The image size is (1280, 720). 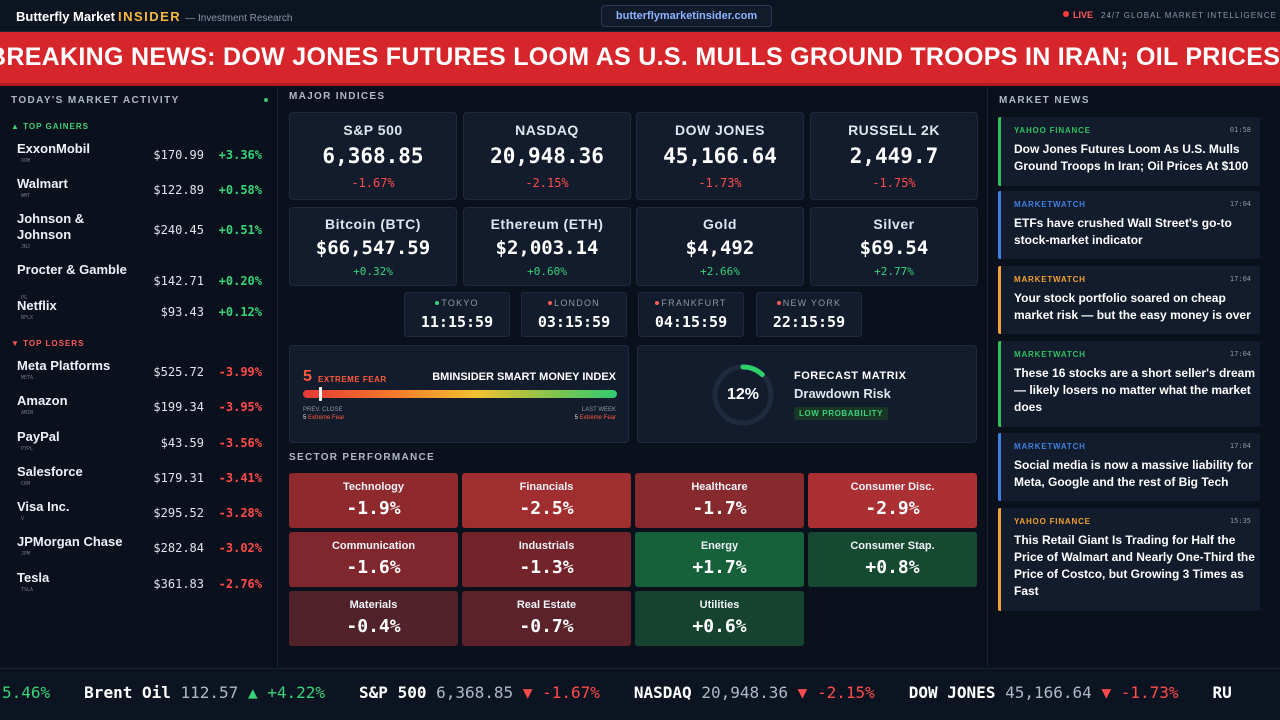 What do you see at coordinates (809, 314) in the screenshot?
I see `world-clock: NEW YORK 22:15:59` at bounding box center [809, 314].